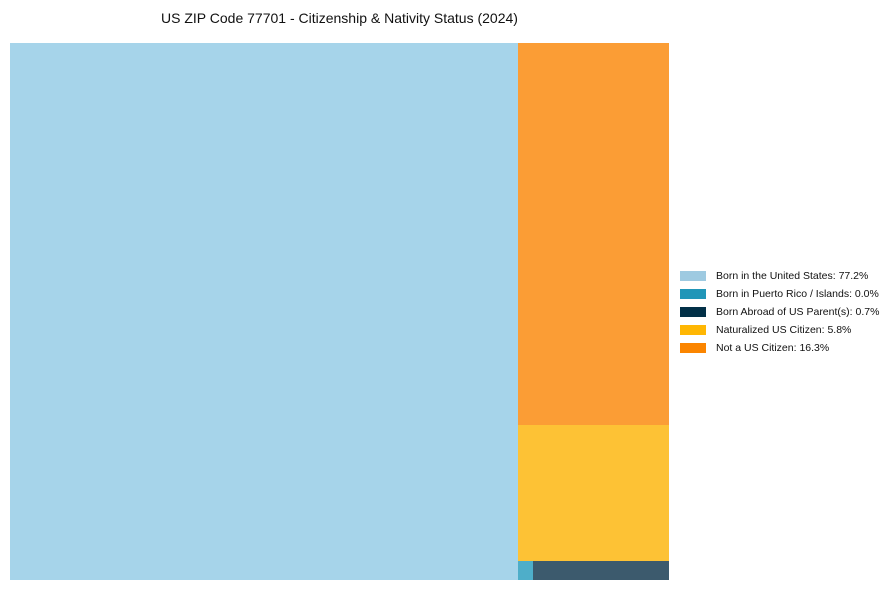  I want to click on tile-naturalized, so click(593, 493).